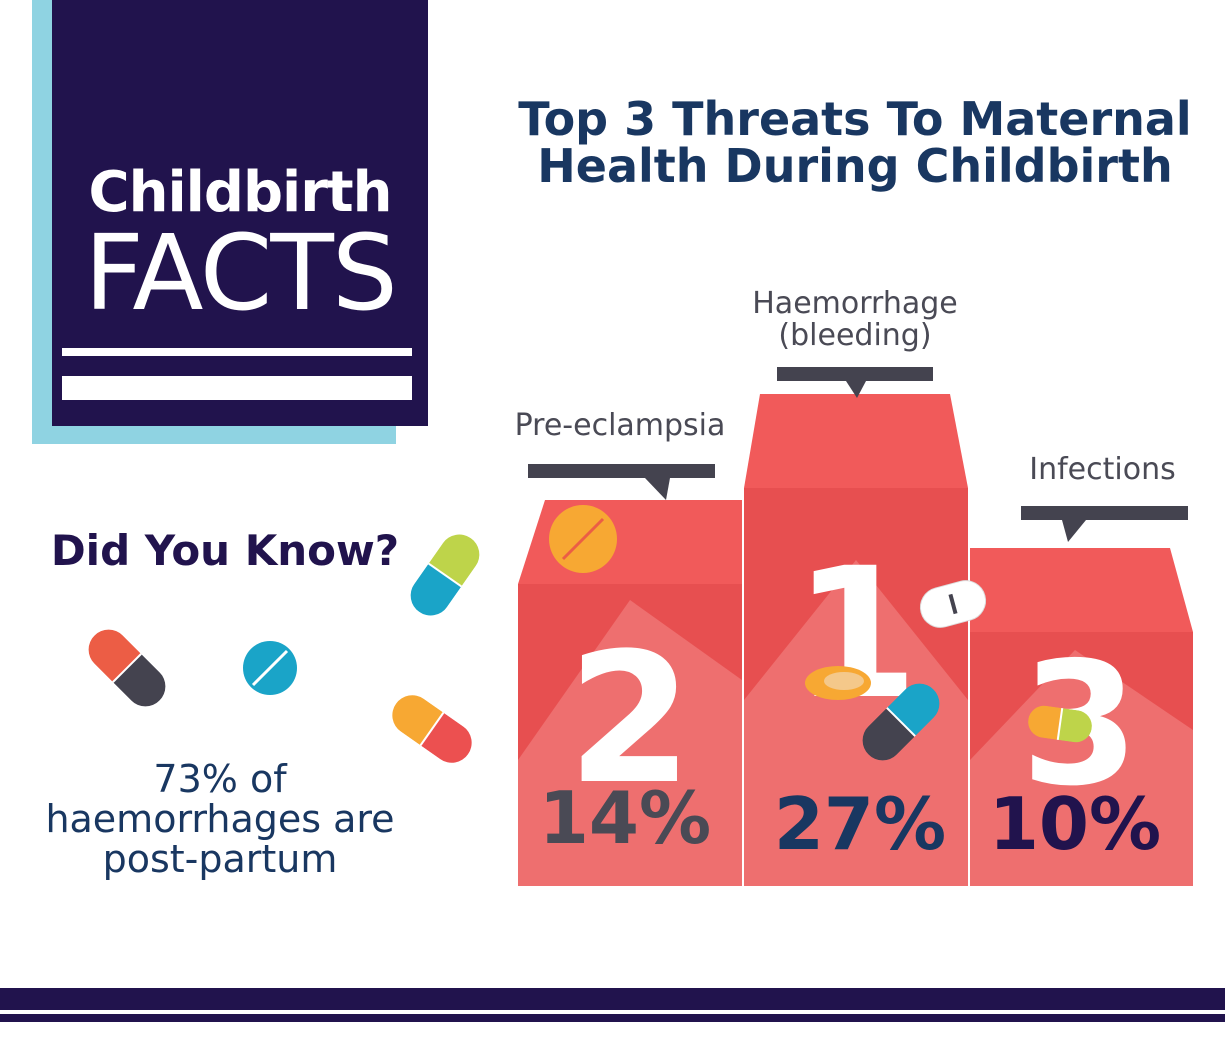 The height and width of the screenshot is (1045, 1225). What do you see at coordinates (127, 668) in the screenshot?
I see `pill-capsule-orange-gray-icon` at bounding box center [127, 668].